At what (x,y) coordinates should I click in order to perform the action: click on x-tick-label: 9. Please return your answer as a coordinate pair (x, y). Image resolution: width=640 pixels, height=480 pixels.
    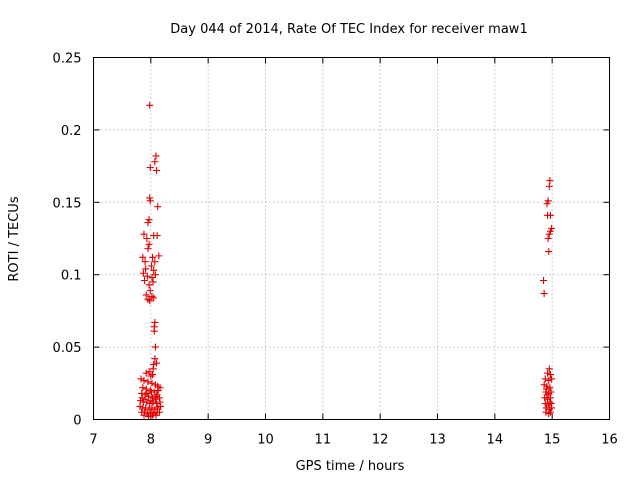
    Looking at the image, I should click on (208, 440).